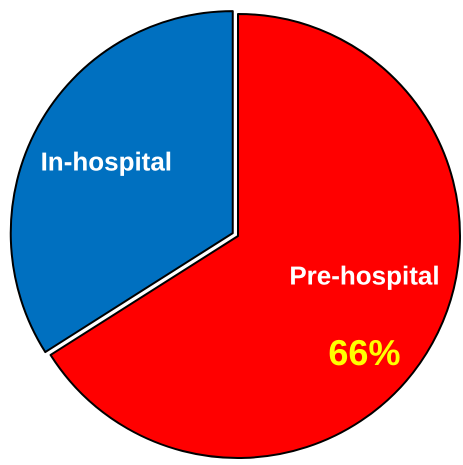 The image size is (463, 465). Describe the element at coordinates (106, 161) in the screenshot. I see `slice-label: In-hospital` at that location.